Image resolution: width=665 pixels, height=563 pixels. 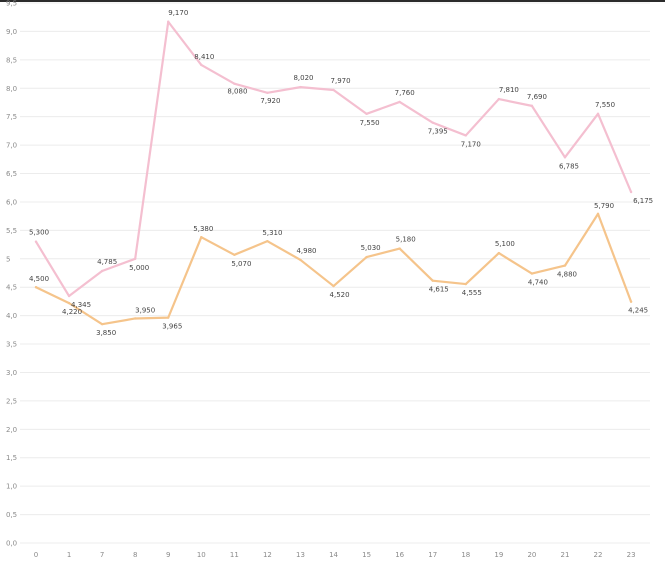 What do you see at coordinates (631, 555) in the screenshot?
I see `x-tick-label: 23` at bounding box center [631, 555].